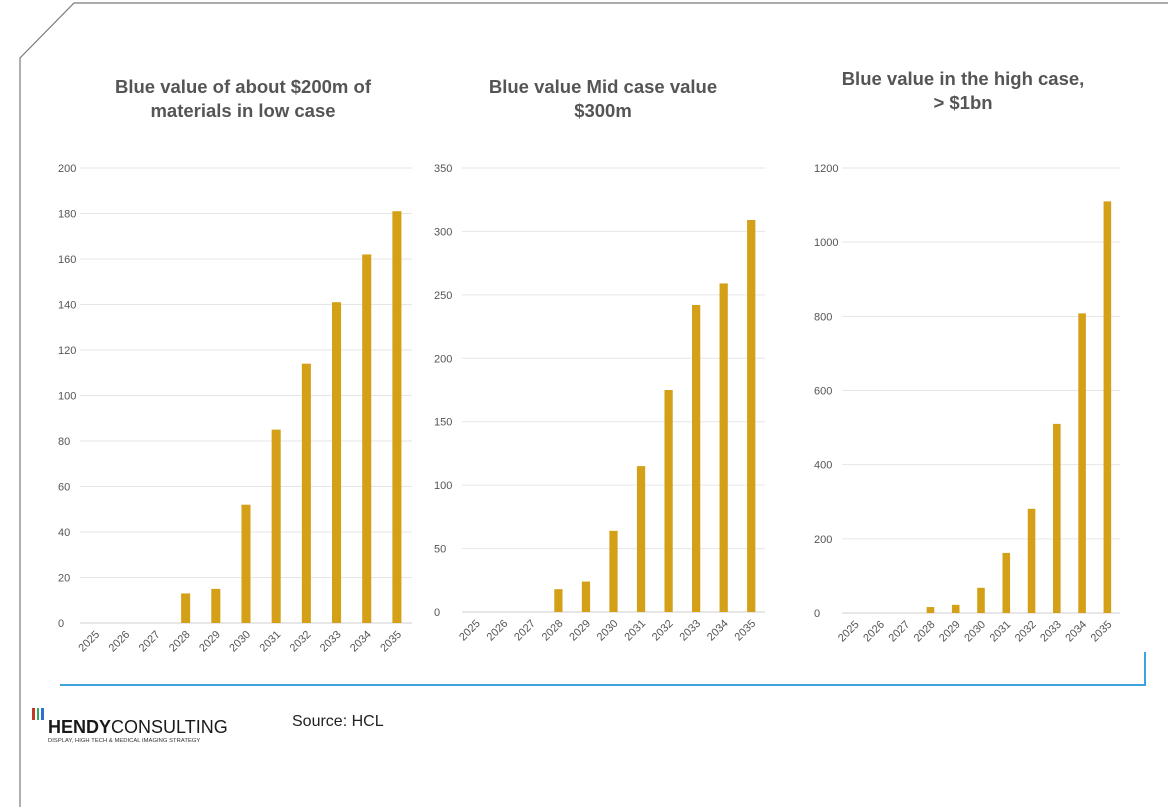  Describe the element at coordinates (1076, 632) in the screenshot. I see `chart-3-x-tick-label: 2034` at that location.